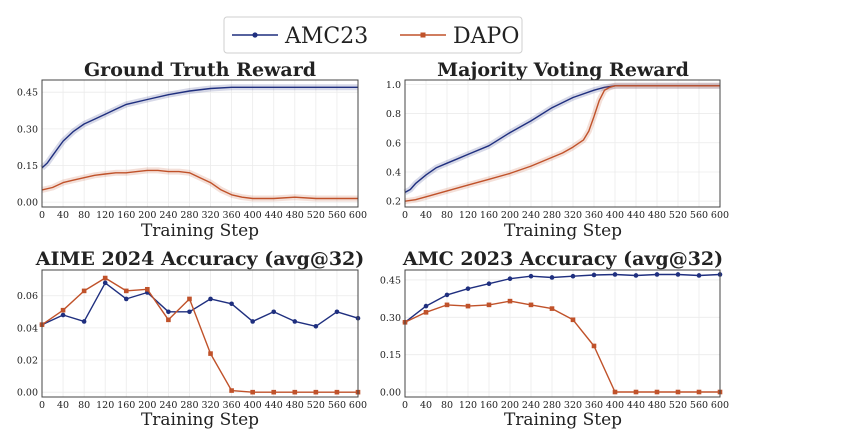 This screenshot has width=850, height=447. I want to click on aime-2024-accuracy-dapo-line, so click(199, 335).